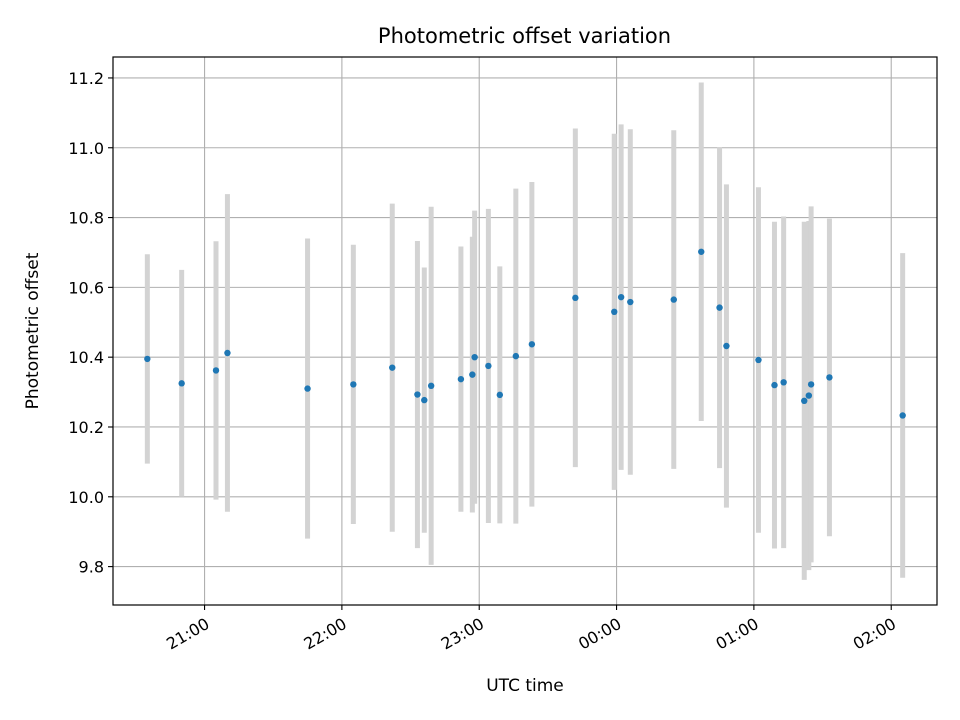 This screenshot has height=720, width=960. Describe the element at coordinates (524, 36) in the screenshot. I see `chart-title: Photometric offset variation` at that location.